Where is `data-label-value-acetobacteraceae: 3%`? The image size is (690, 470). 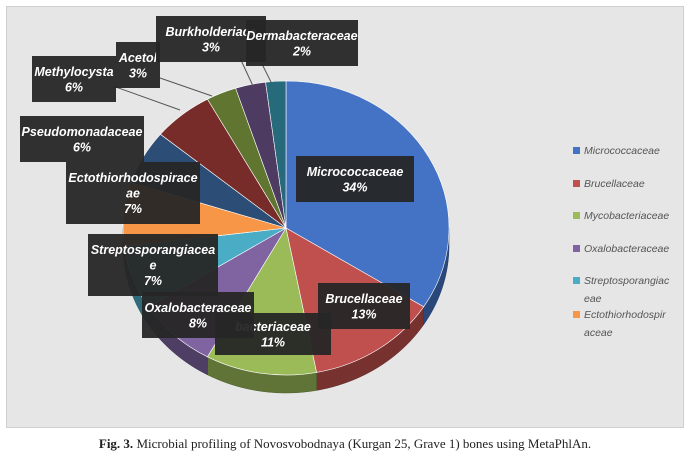 data-label-value-acetobacteraceae: 3% is located at coordinates (138, 73).